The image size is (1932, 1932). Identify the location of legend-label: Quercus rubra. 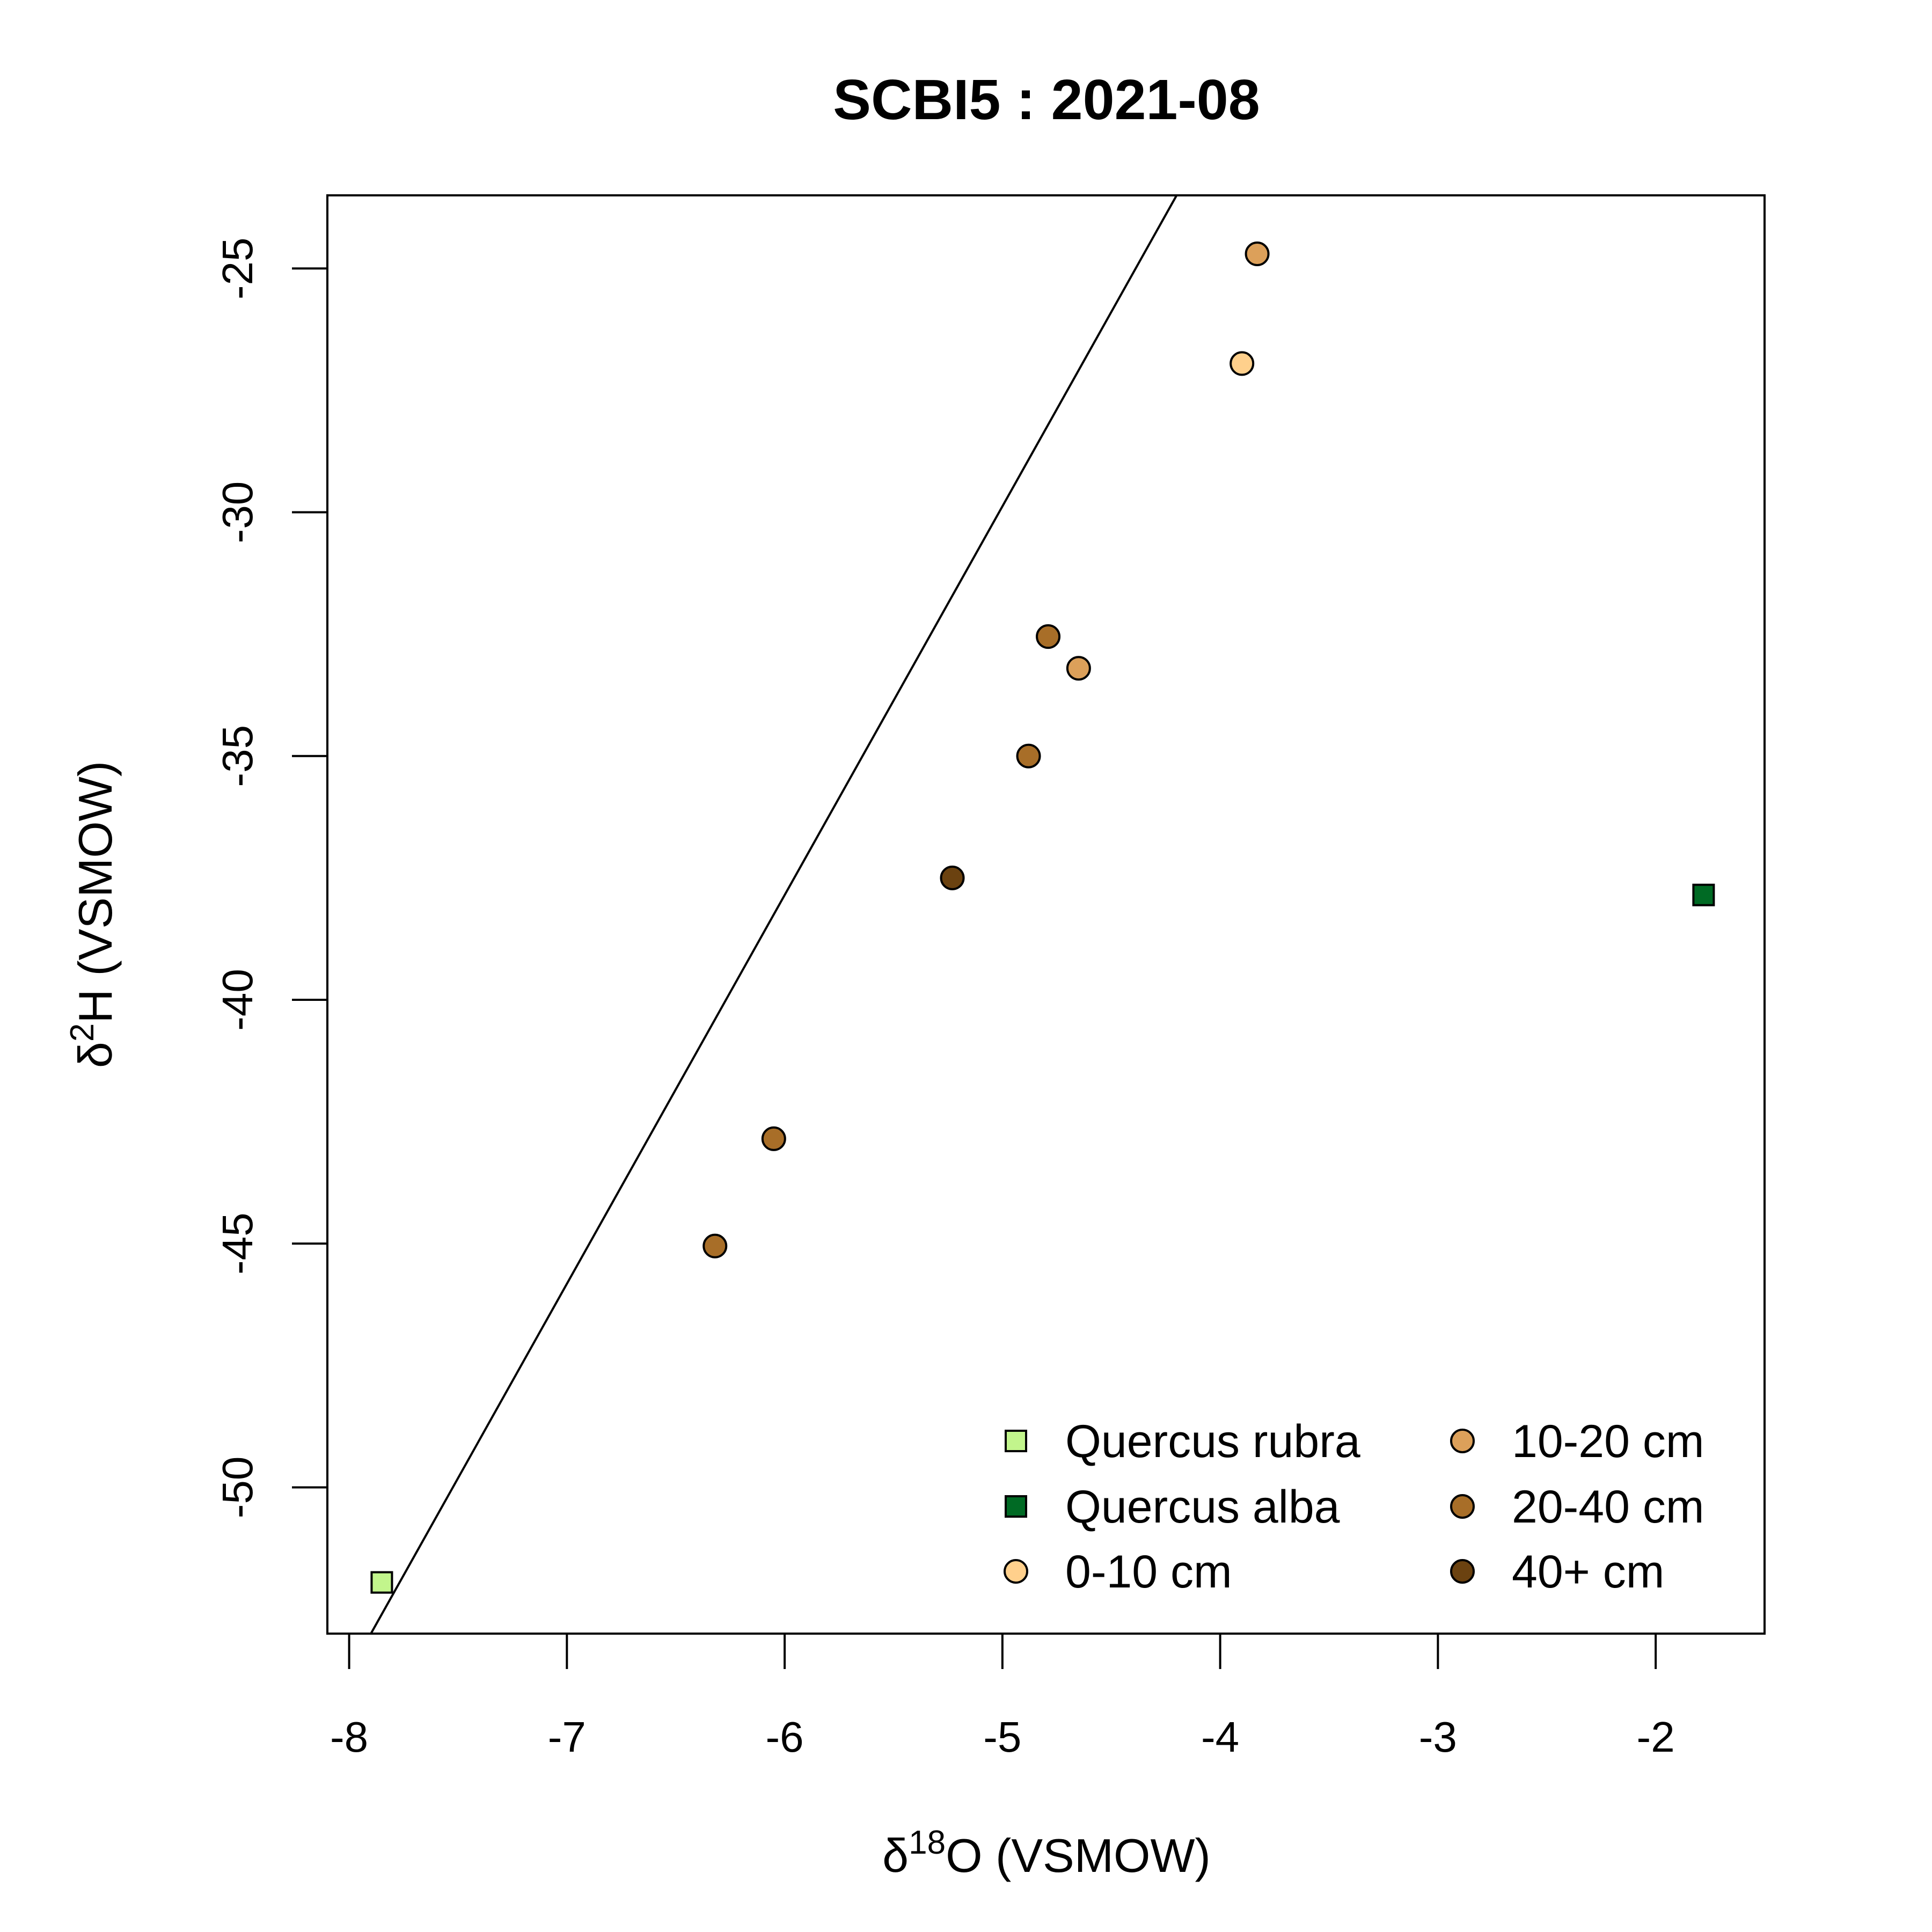
(1212, 1441).